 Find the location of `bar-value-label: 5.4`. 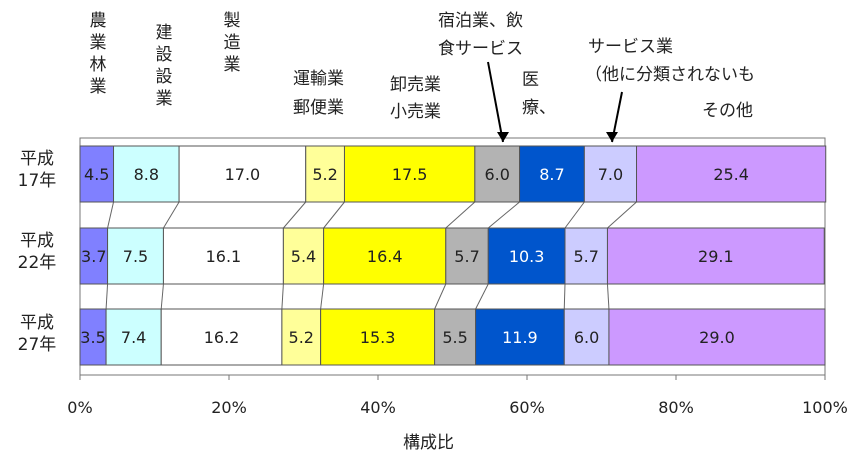

bar-value-label: 5.4 is located at coordinates (303, 256).